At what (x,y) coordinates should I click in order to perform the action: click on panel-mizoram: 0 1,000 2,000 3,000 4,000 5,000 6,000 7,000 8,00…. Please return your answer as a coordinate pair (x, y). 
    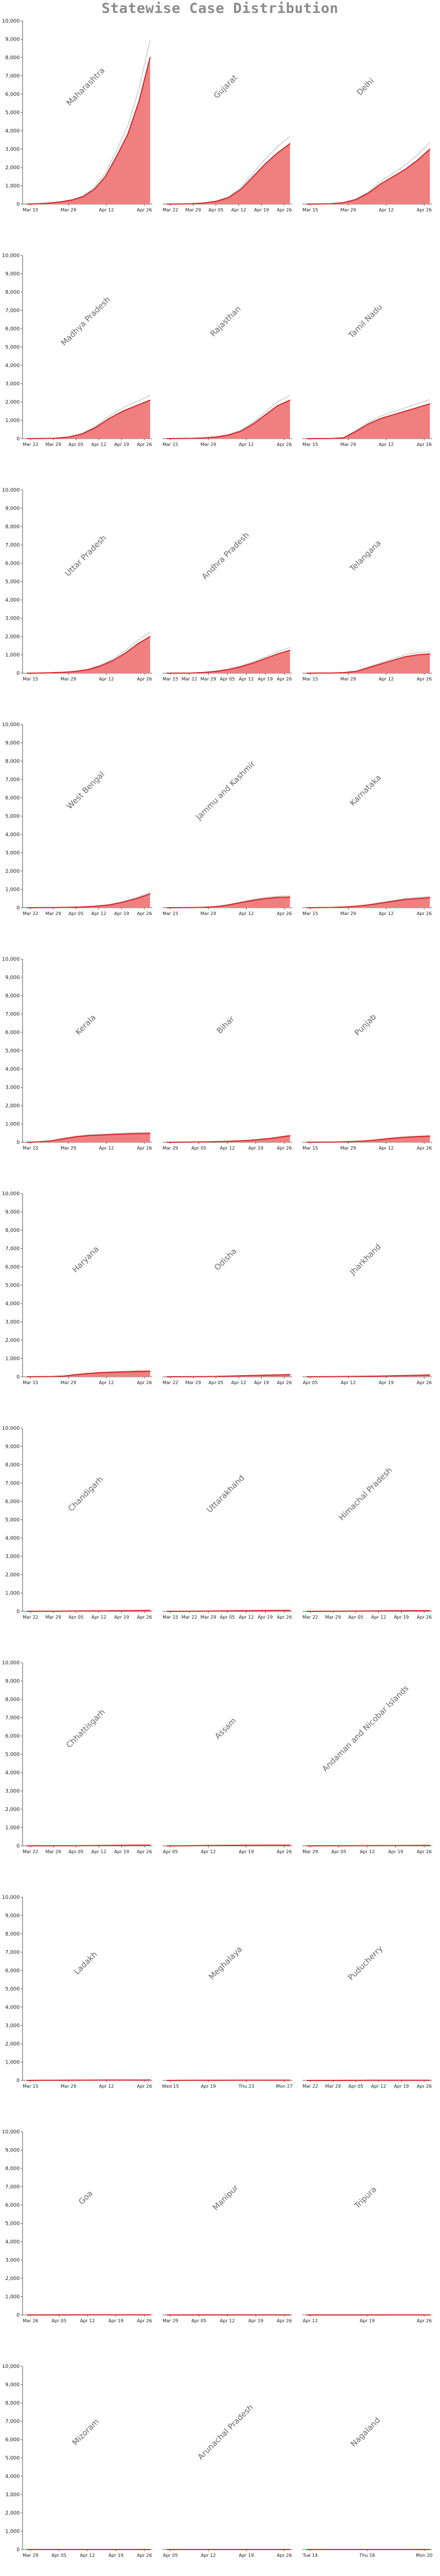
    Looking at the image, I should click on (77, 2461).